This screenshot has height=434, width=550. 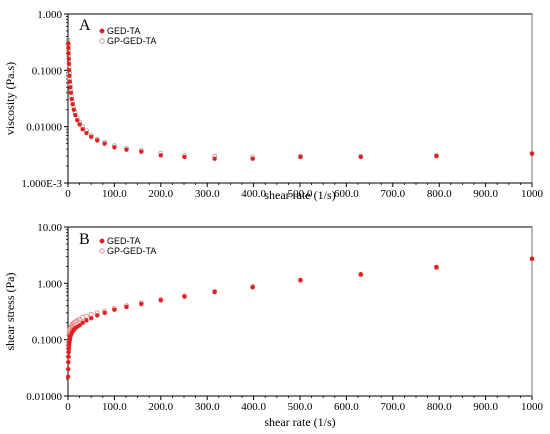 I want to click on y-axis-title: viscosity (Pa.s), so click(x=10, y=98).